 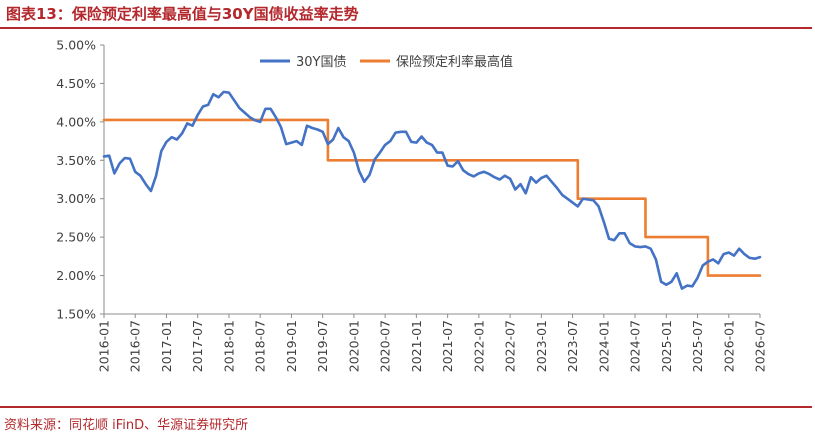 What do you see at coordinates (197, 346) in the screenshot?
I see `x-tick-label: 2017-07` at bounding box center [197, 346].